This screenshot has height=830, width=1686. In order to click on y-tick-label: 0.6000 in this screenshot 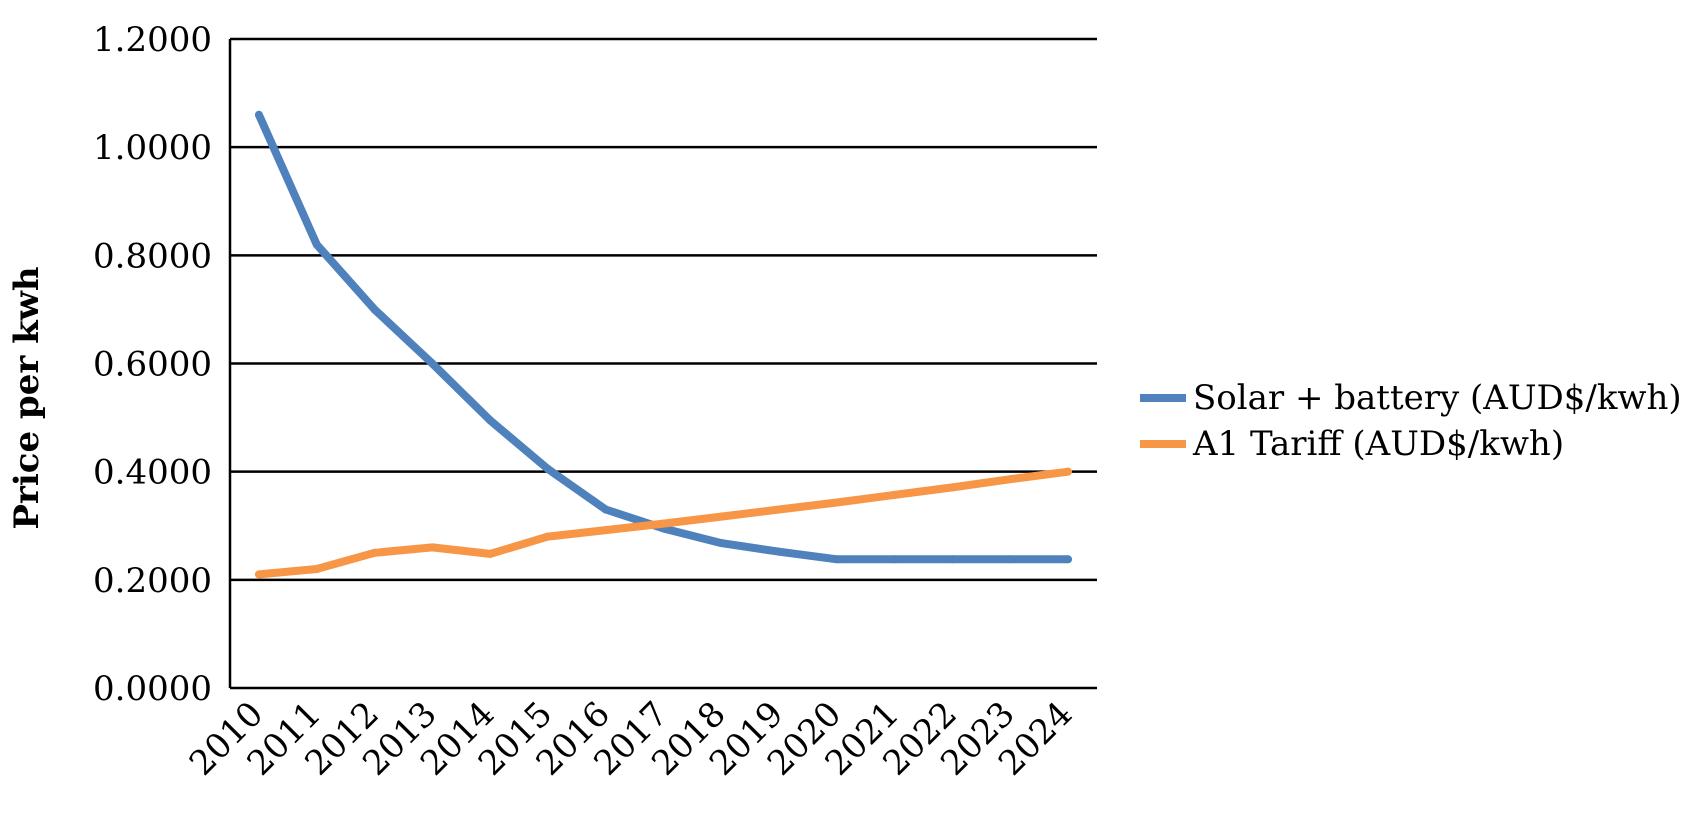, I will do `click(152, 365)`.